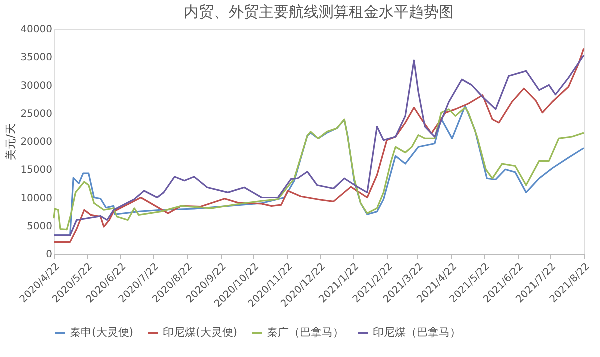 Image resolution: width=600 pixels, height=357 pixels. What do you see at coordinates (39, 226) in the screenshot?
I see `y-tick-label: 5000` at bounding box center [39, 226].